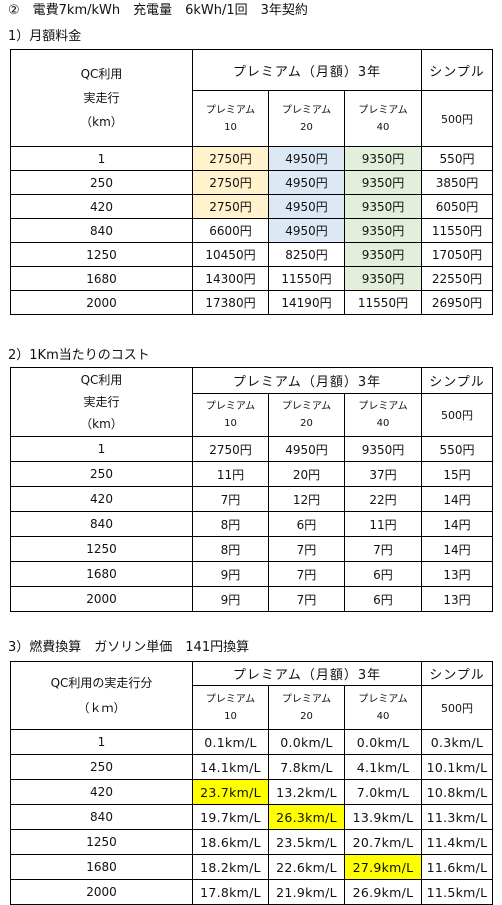 The height and width of the screenshot is (905, 502). Describe the element at coordinates (158, 10) in the screenshot. I see `document-title: ② 電費7km/kWh 充電量 6kWh/1回 3年契約` at that location.